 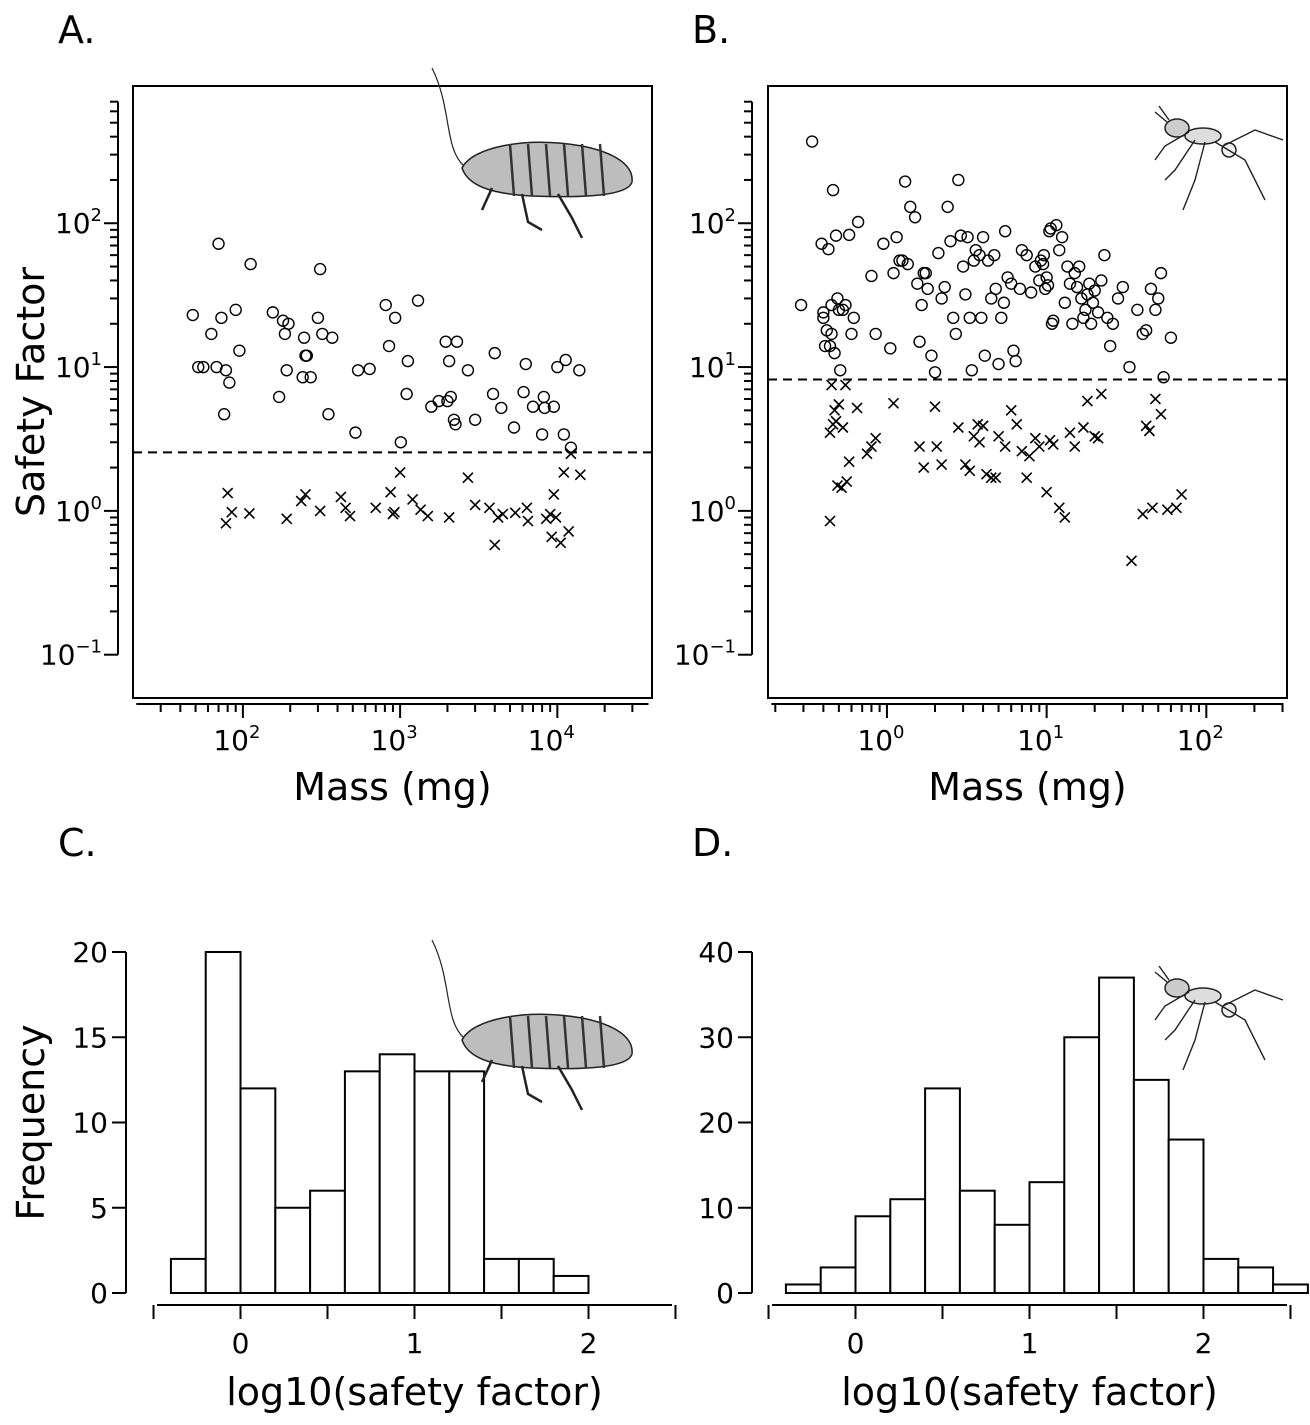 I want to click on x-tick-label: 10¹, so click(x=1040, y=739).